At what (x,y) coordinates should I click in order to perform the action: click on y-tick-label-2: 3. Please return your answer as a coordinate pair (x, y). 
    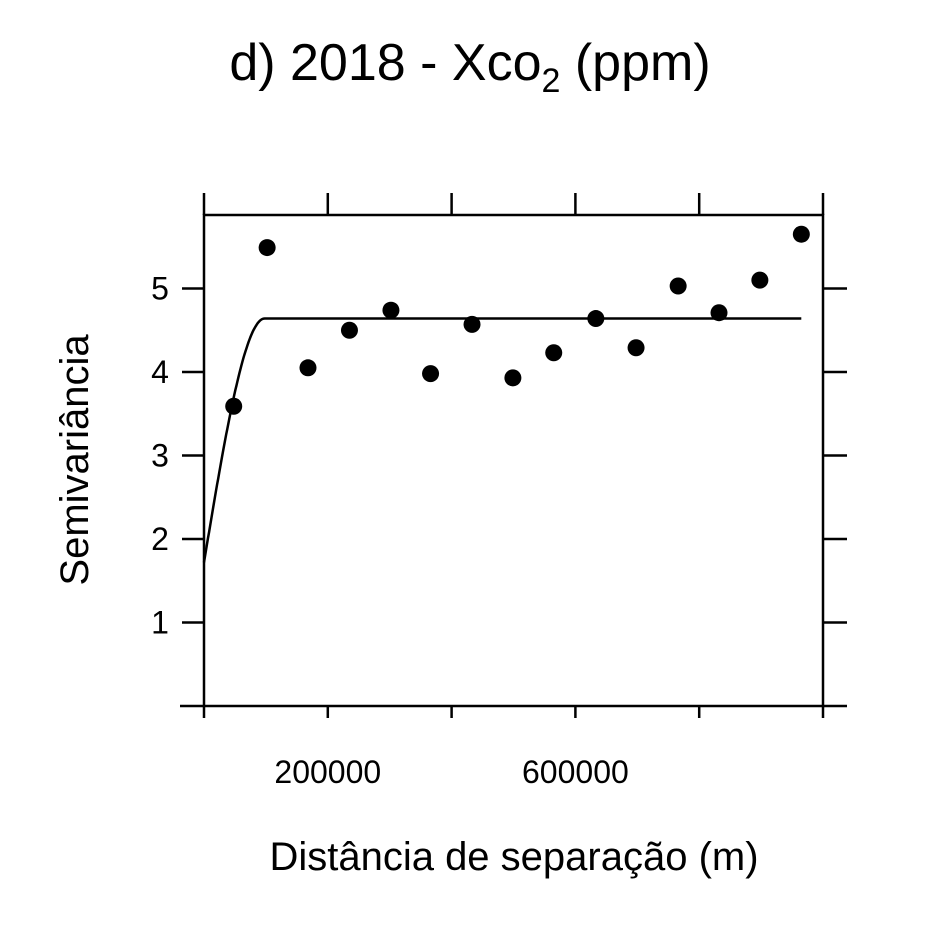
    Looking at the image, I should click on (160, 455).